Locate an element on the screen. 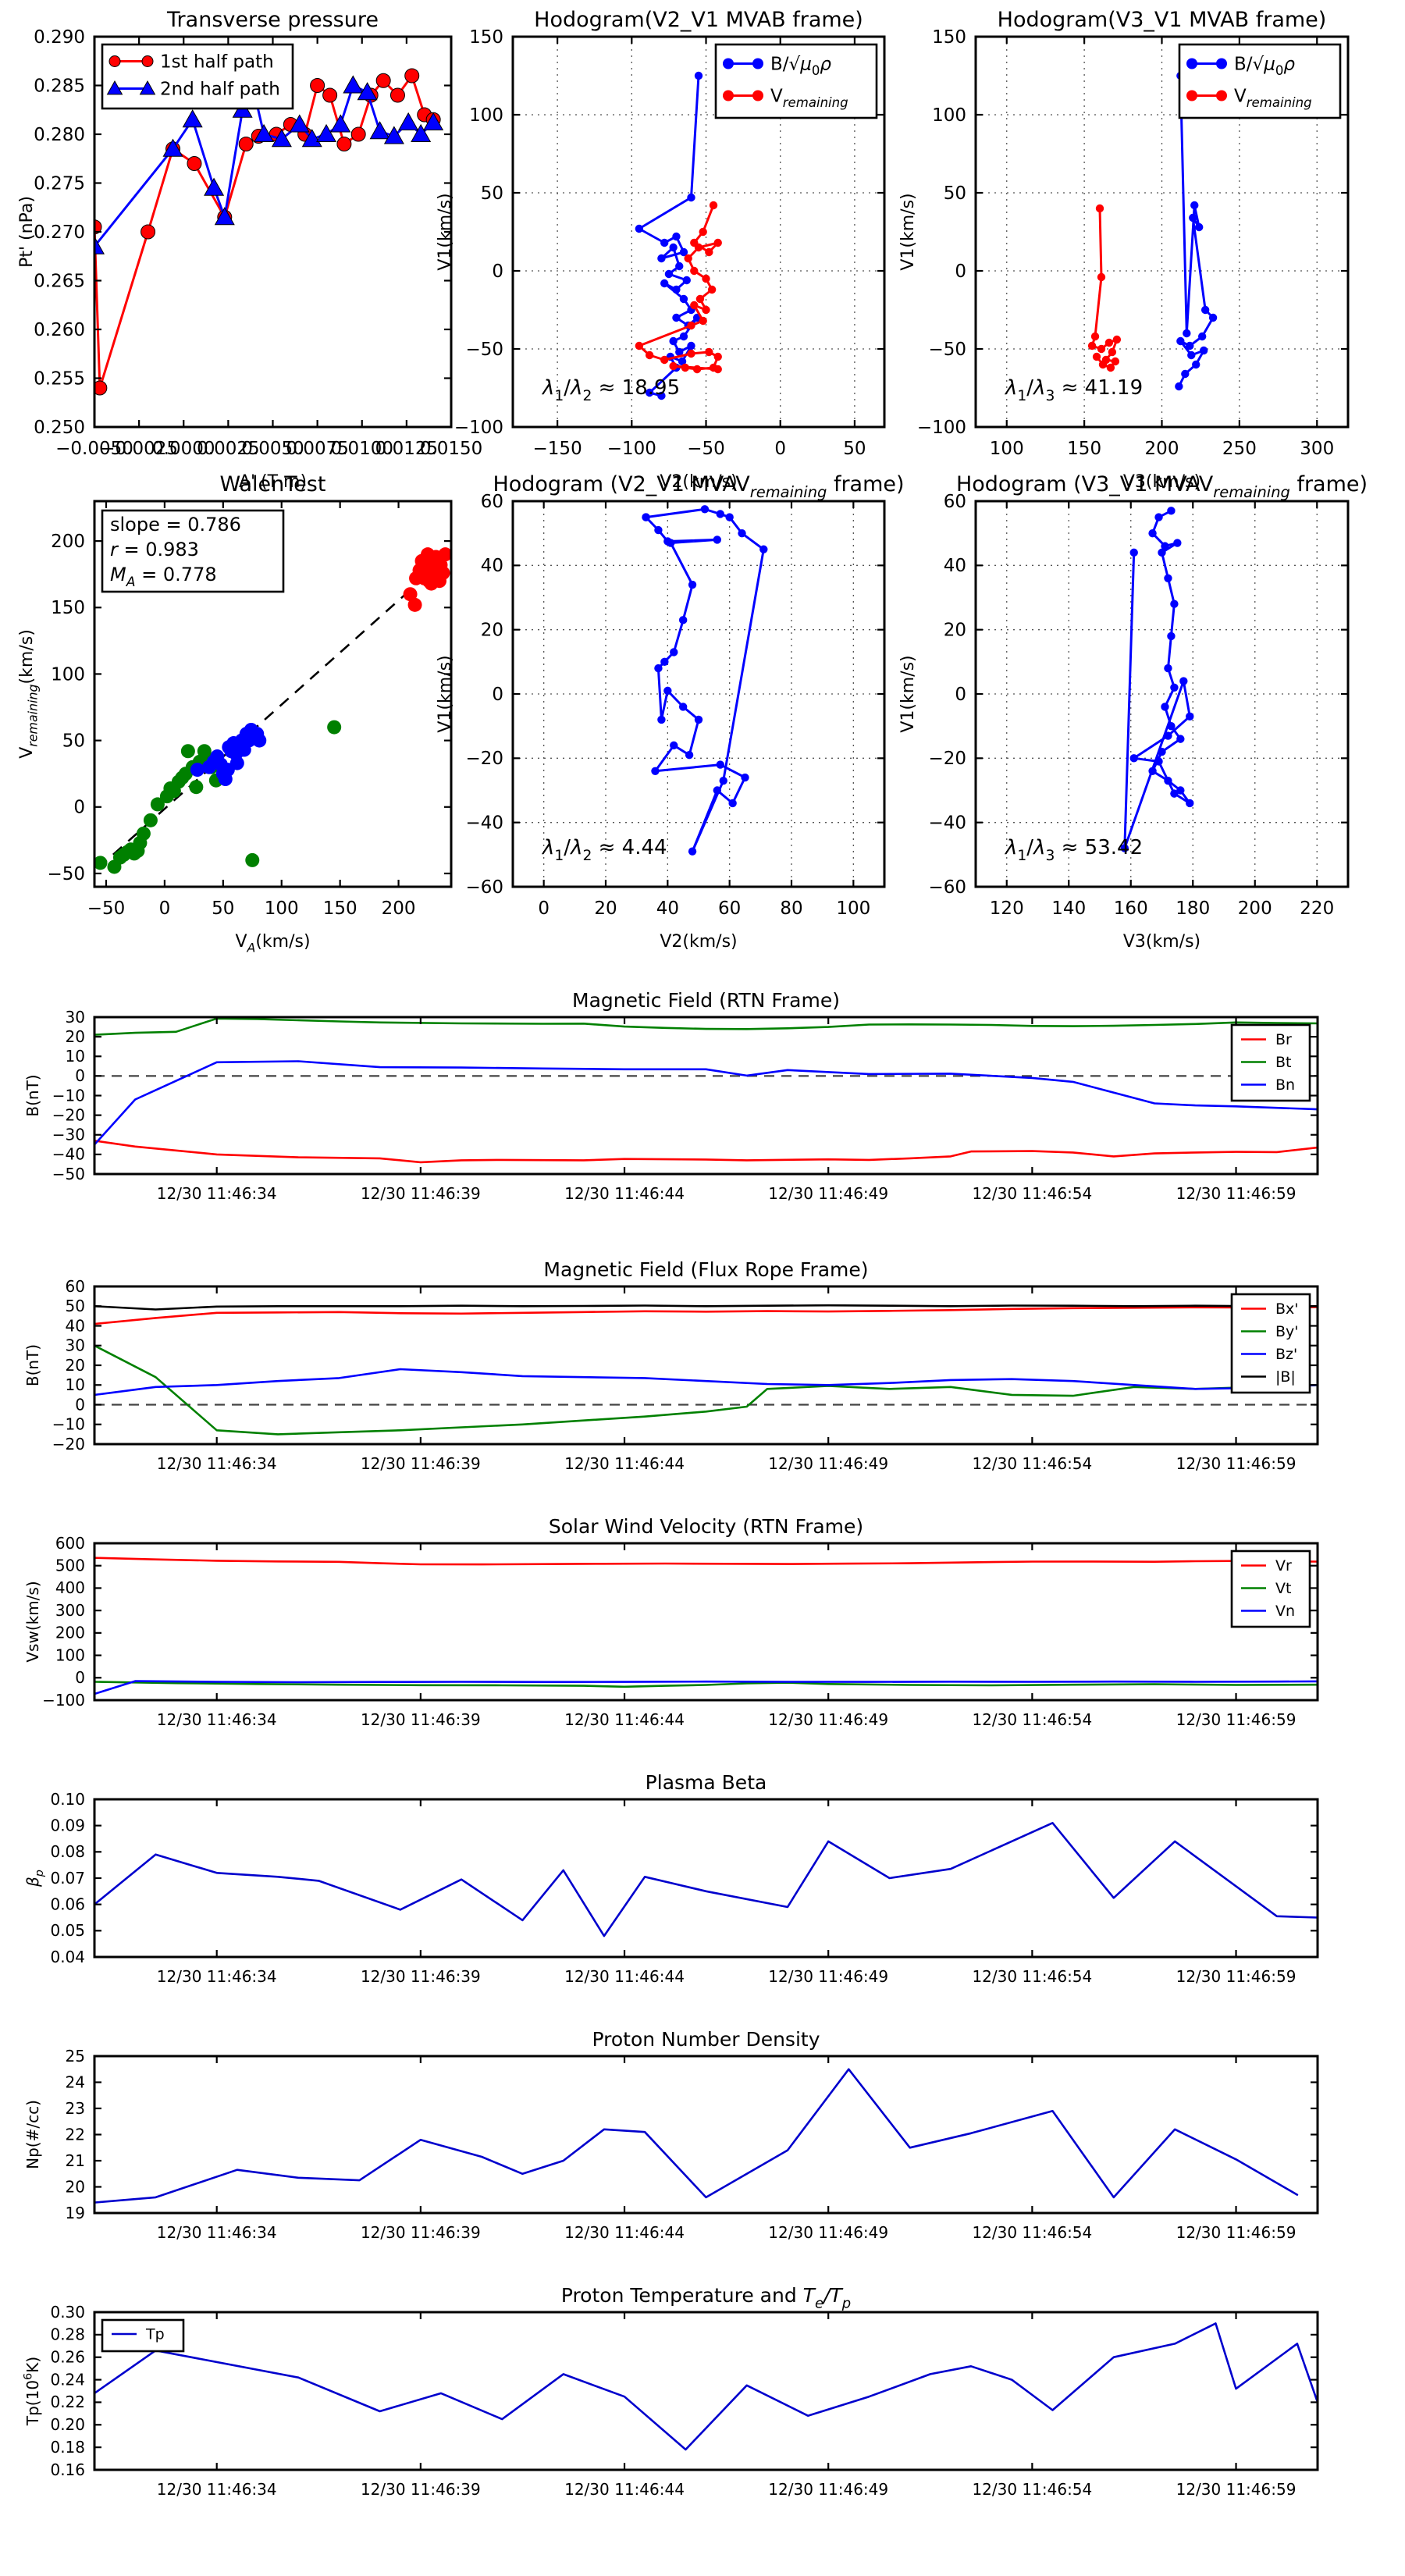 The height and width of the screenshot is (2576, 1405). chart-title: Plasma Beta is located at coordinates (707, 1782).